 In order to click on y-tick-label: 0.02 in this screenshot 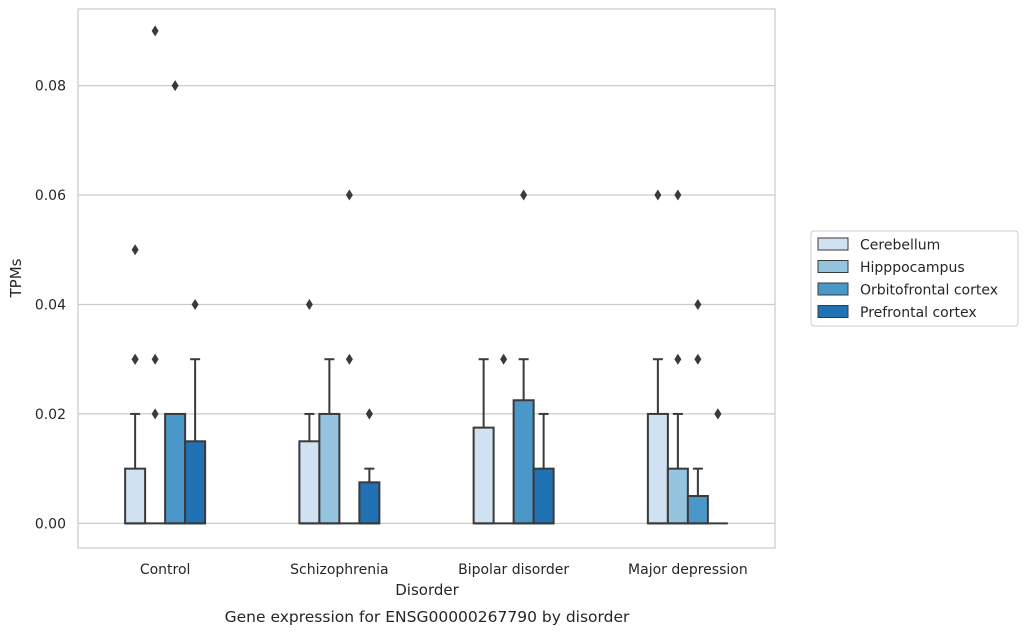, I will do `click(50, 415)`.